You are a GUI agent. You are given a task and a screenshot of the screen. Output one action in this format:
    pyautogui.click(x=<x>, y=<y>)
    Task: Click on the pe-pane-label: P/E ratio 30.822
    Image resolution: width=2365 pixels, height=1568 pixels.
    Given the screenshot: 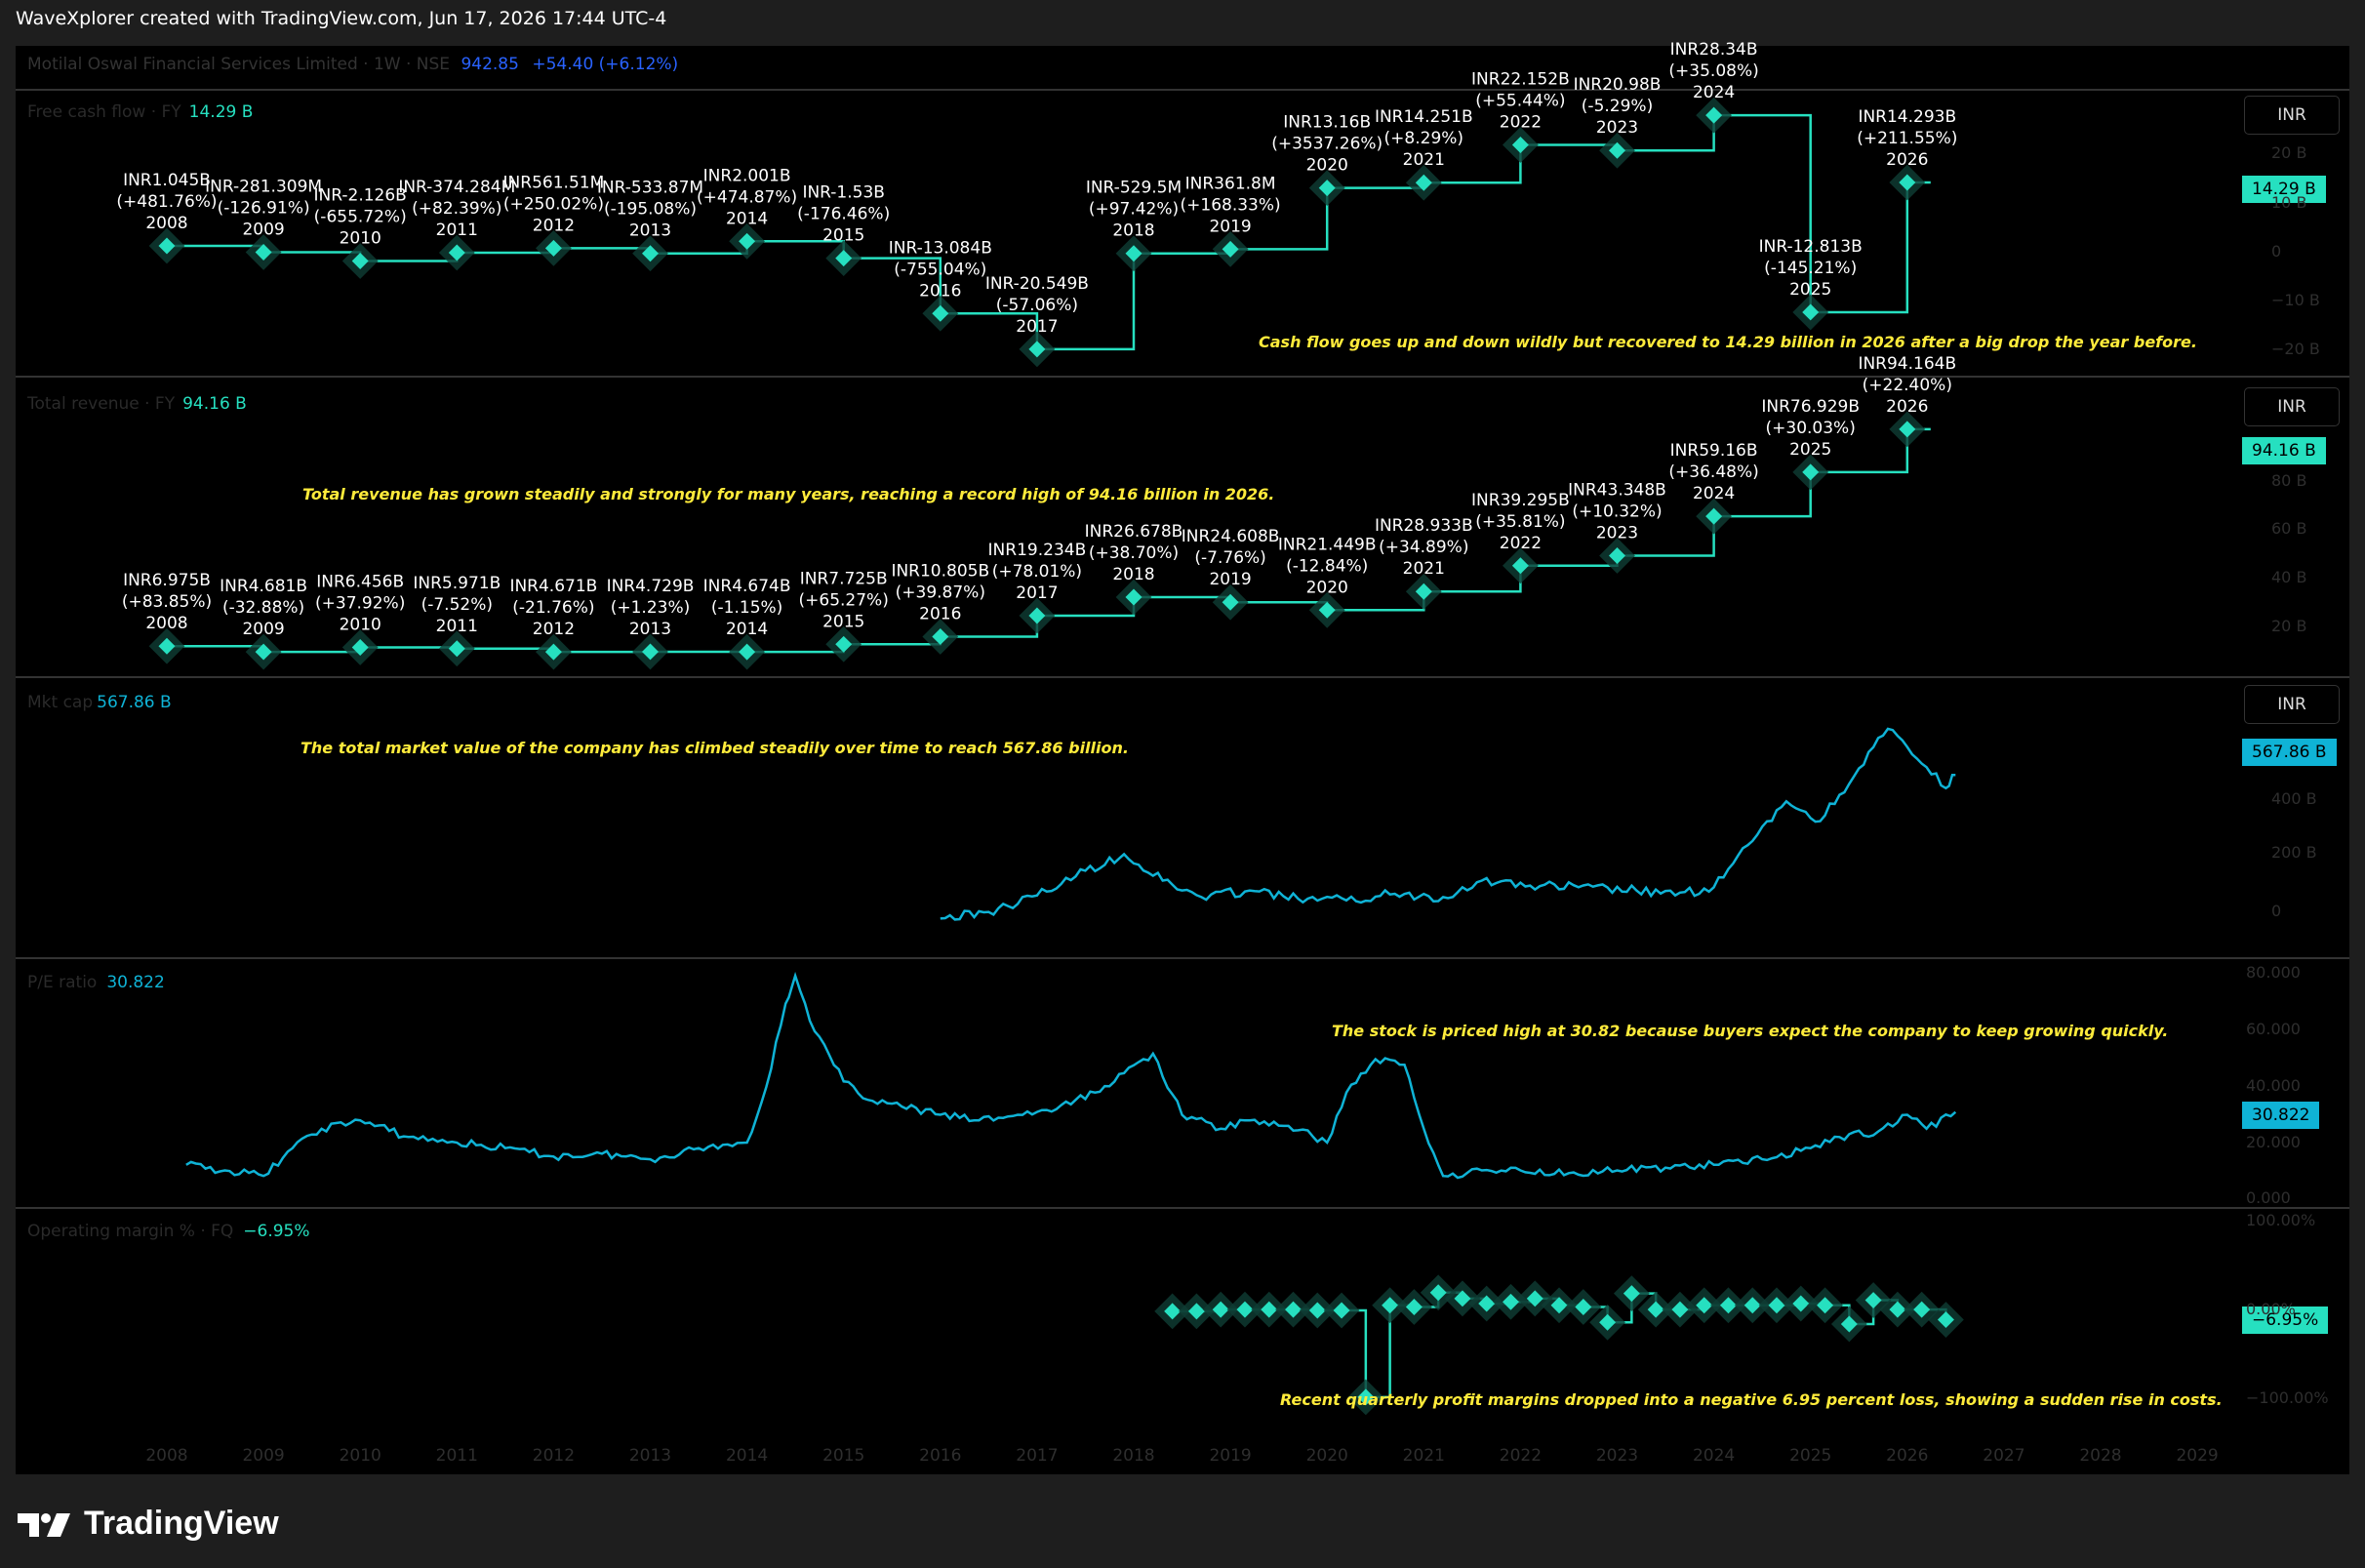 What is the action you would take?
    pyautogui.click(x=96, y=982)
    